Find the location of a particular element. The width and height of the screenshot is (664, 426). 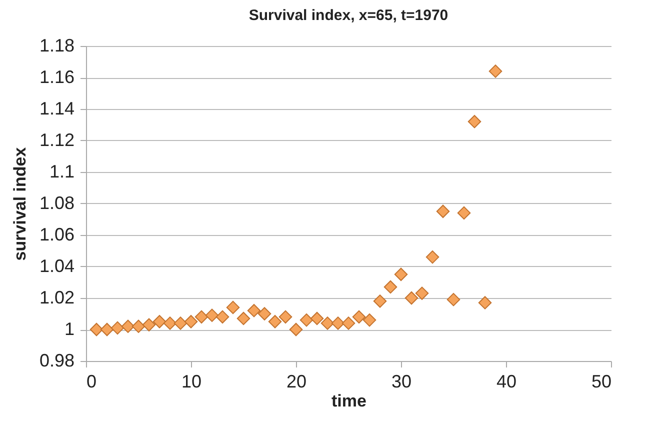

y-tick-label: 1.1 is located at coordinates (61, 172).